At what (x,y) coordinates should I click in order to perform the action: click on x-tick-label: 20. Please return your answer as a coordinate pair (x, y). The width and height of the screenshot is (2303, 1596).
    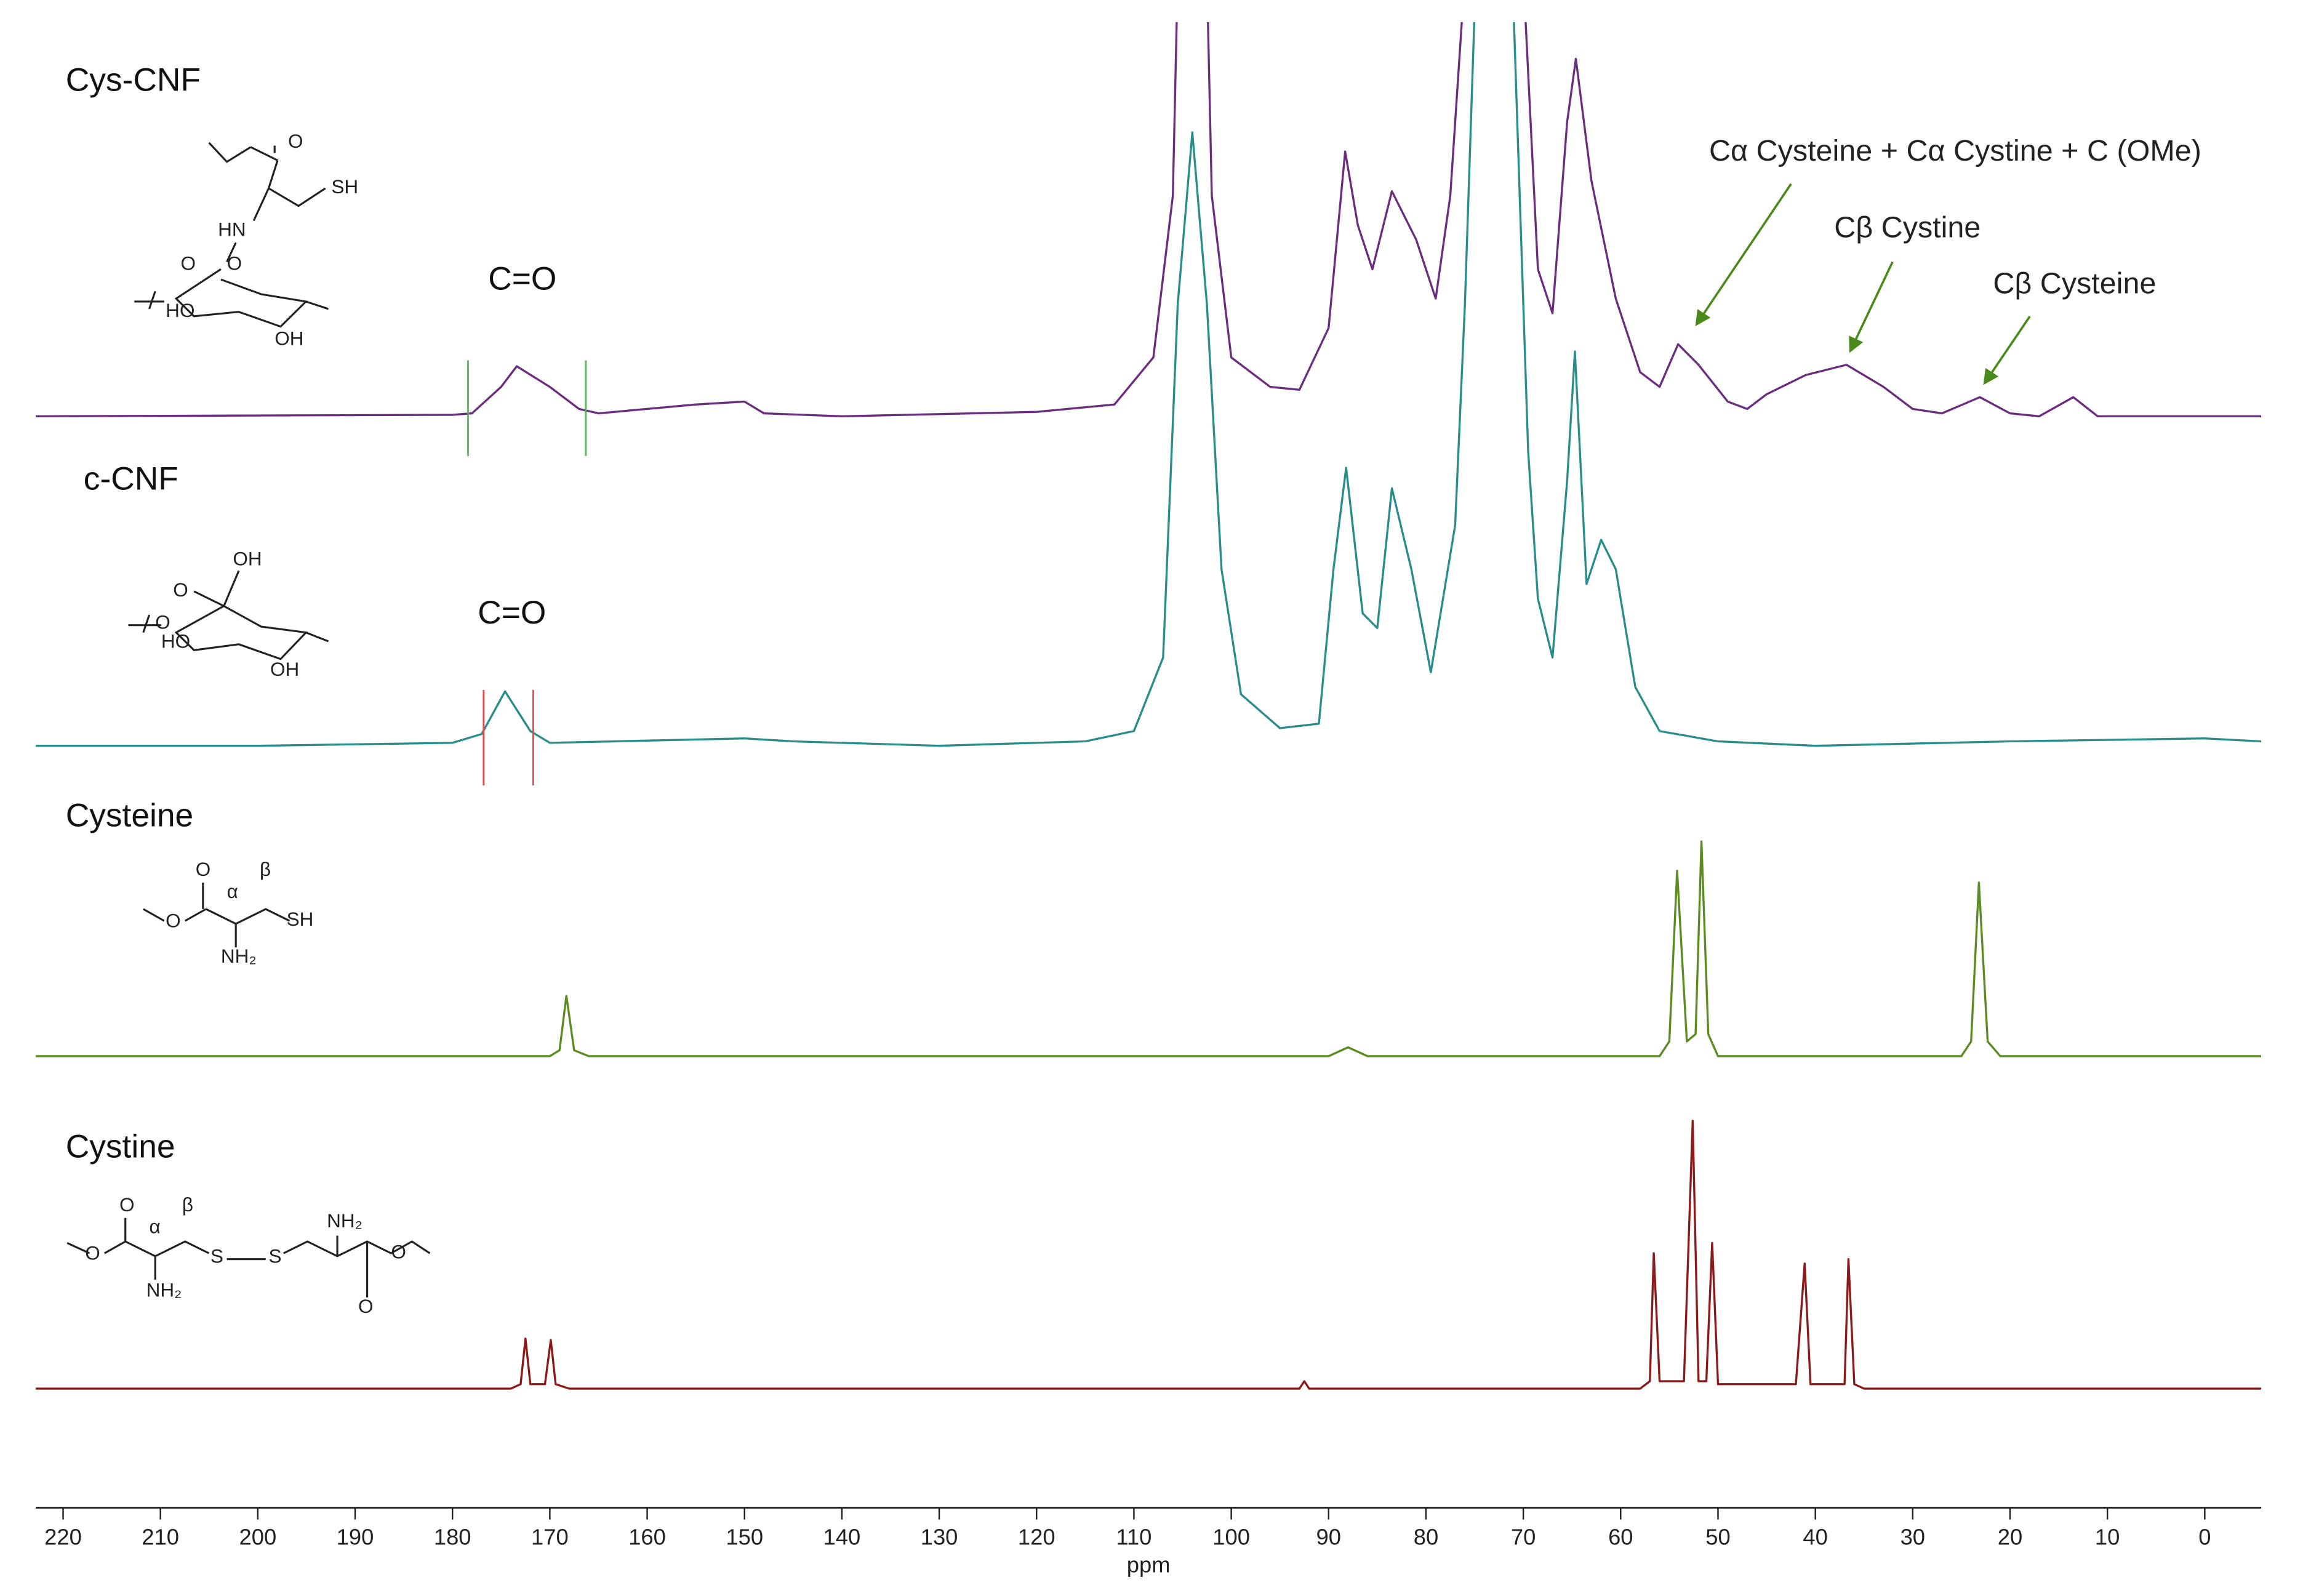
    Looking at the image, I should click on (2010, 1536).